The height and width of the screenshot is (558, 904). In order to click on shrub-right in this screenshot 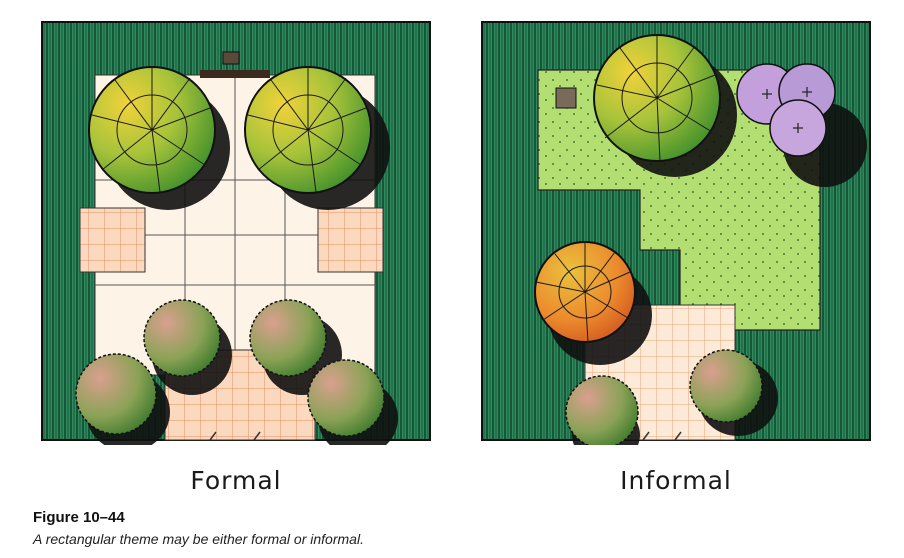, I will do `click(726, 386)`.